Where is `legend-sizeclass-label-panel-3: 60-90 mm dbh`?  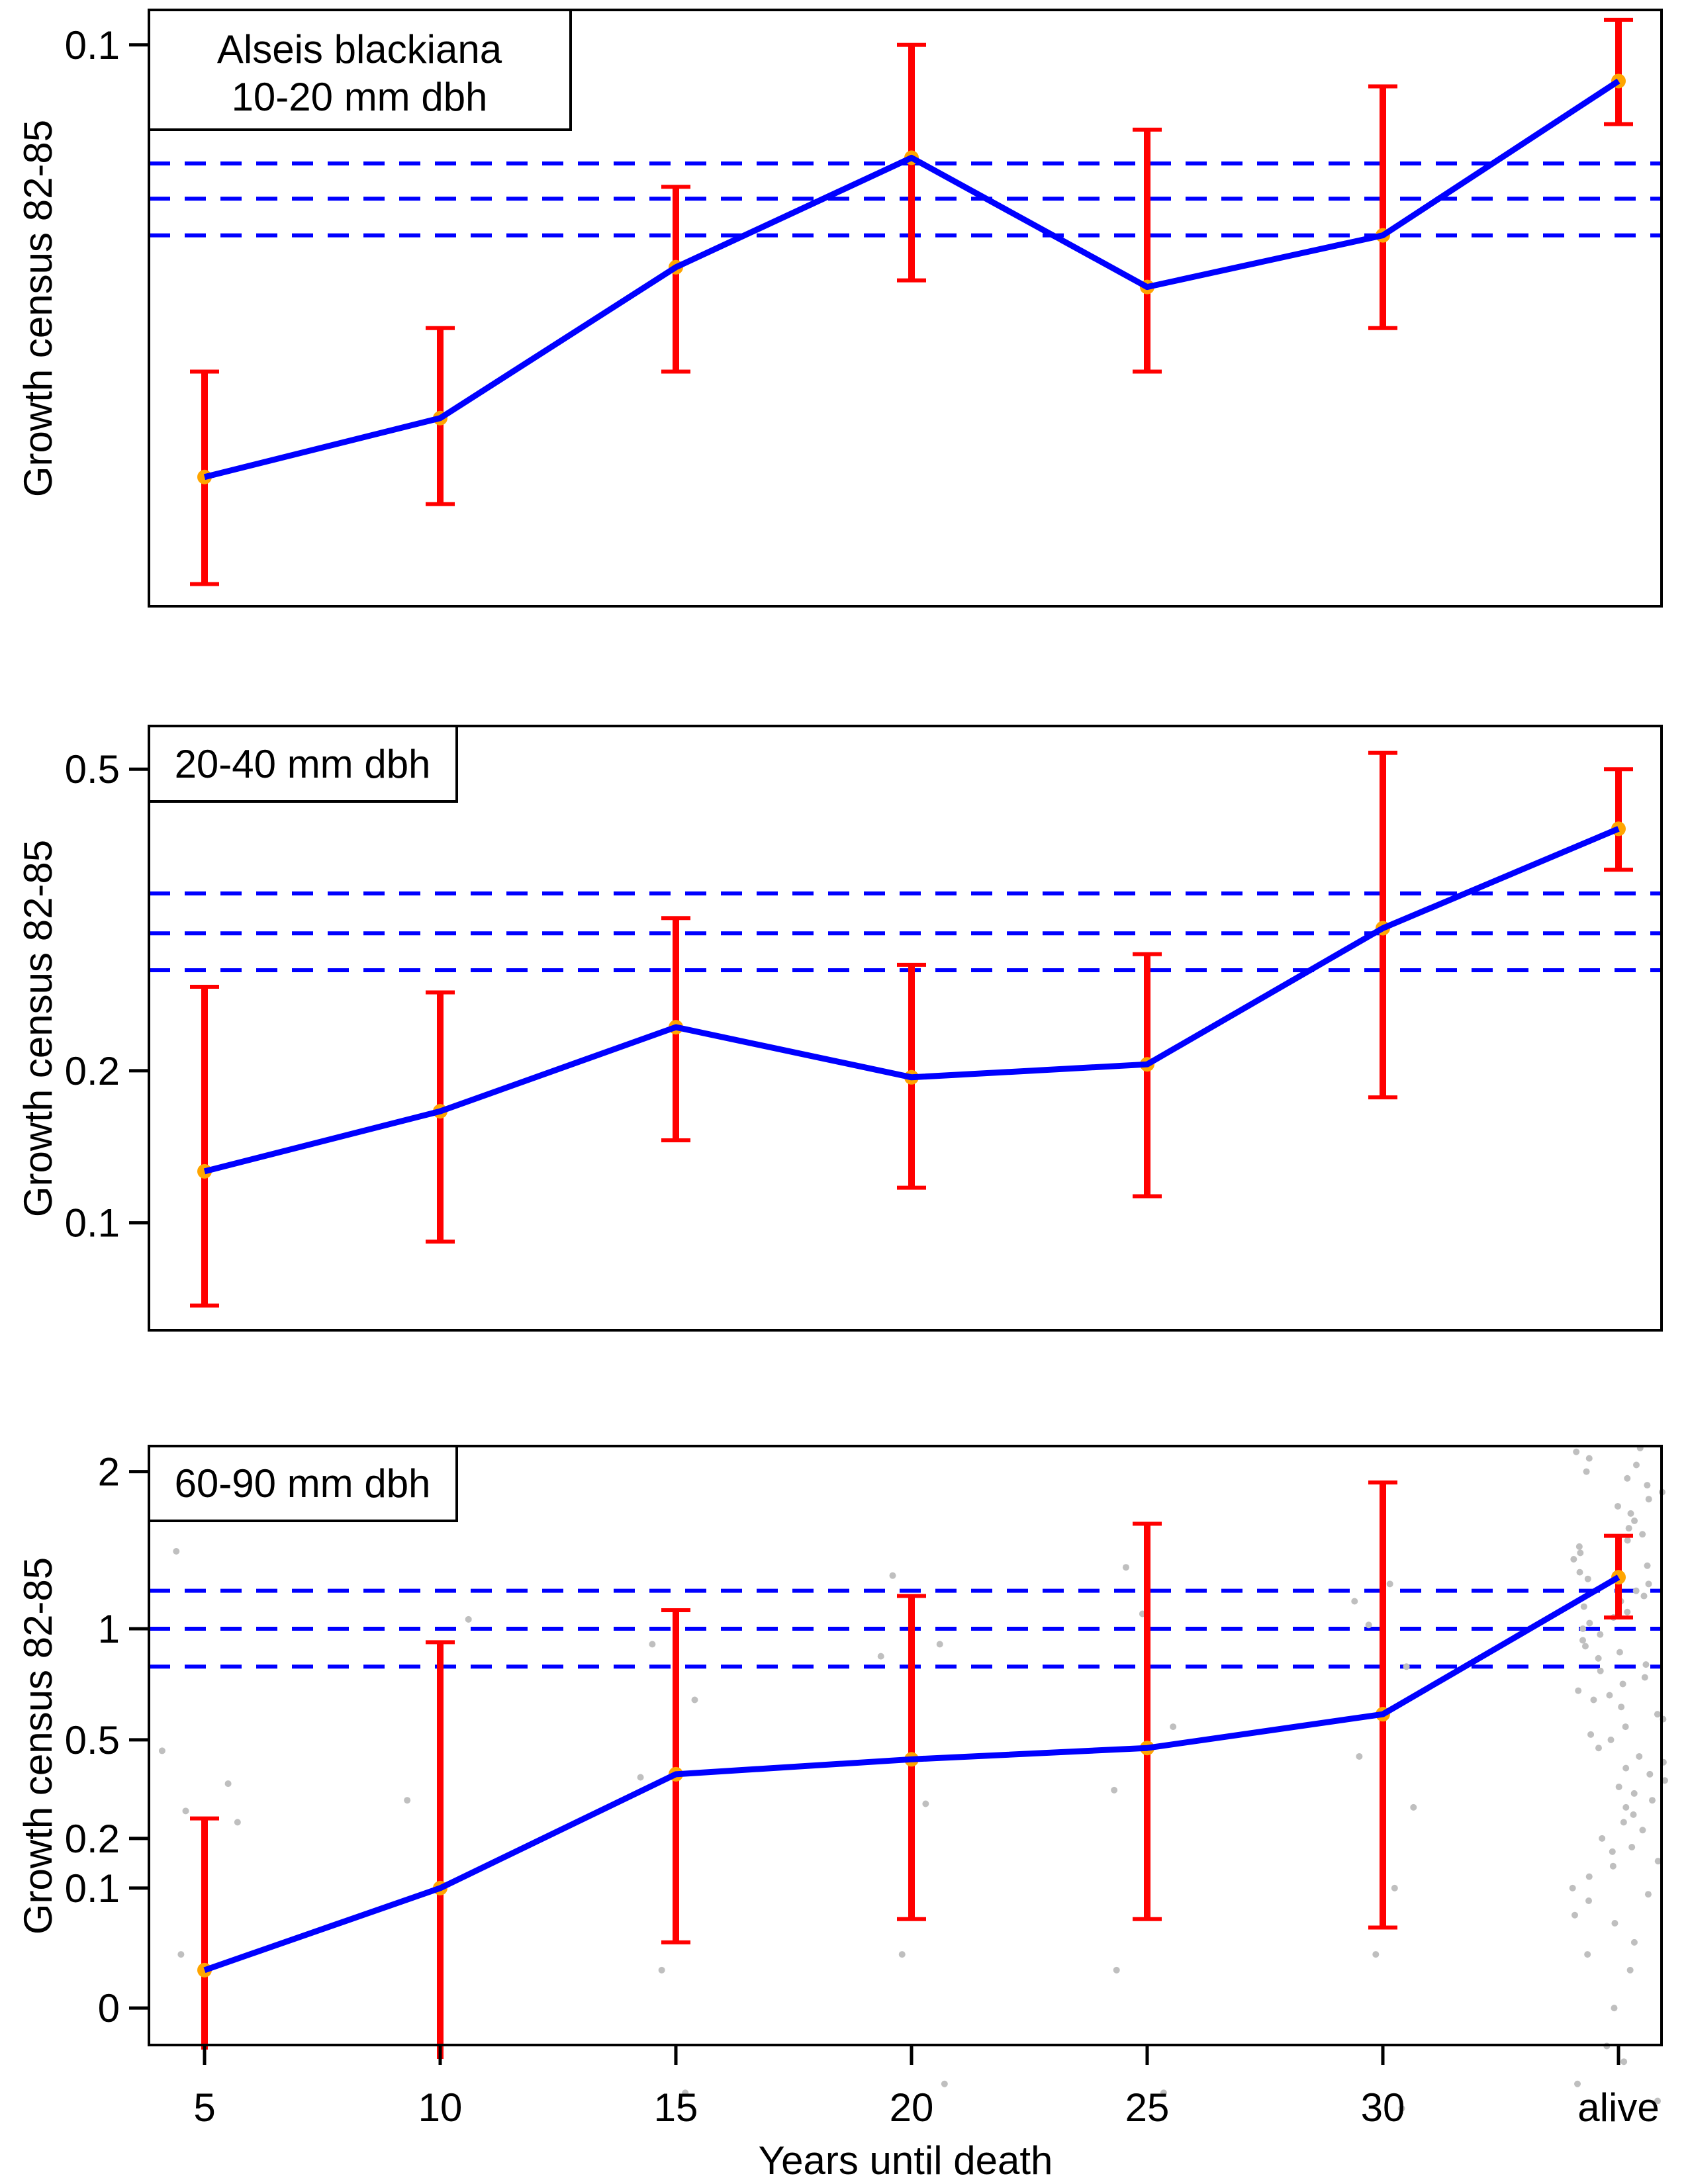
legend-sizeclass-label-panel-3: 60-90 mm dbh is located at coordinates (303, 1484).